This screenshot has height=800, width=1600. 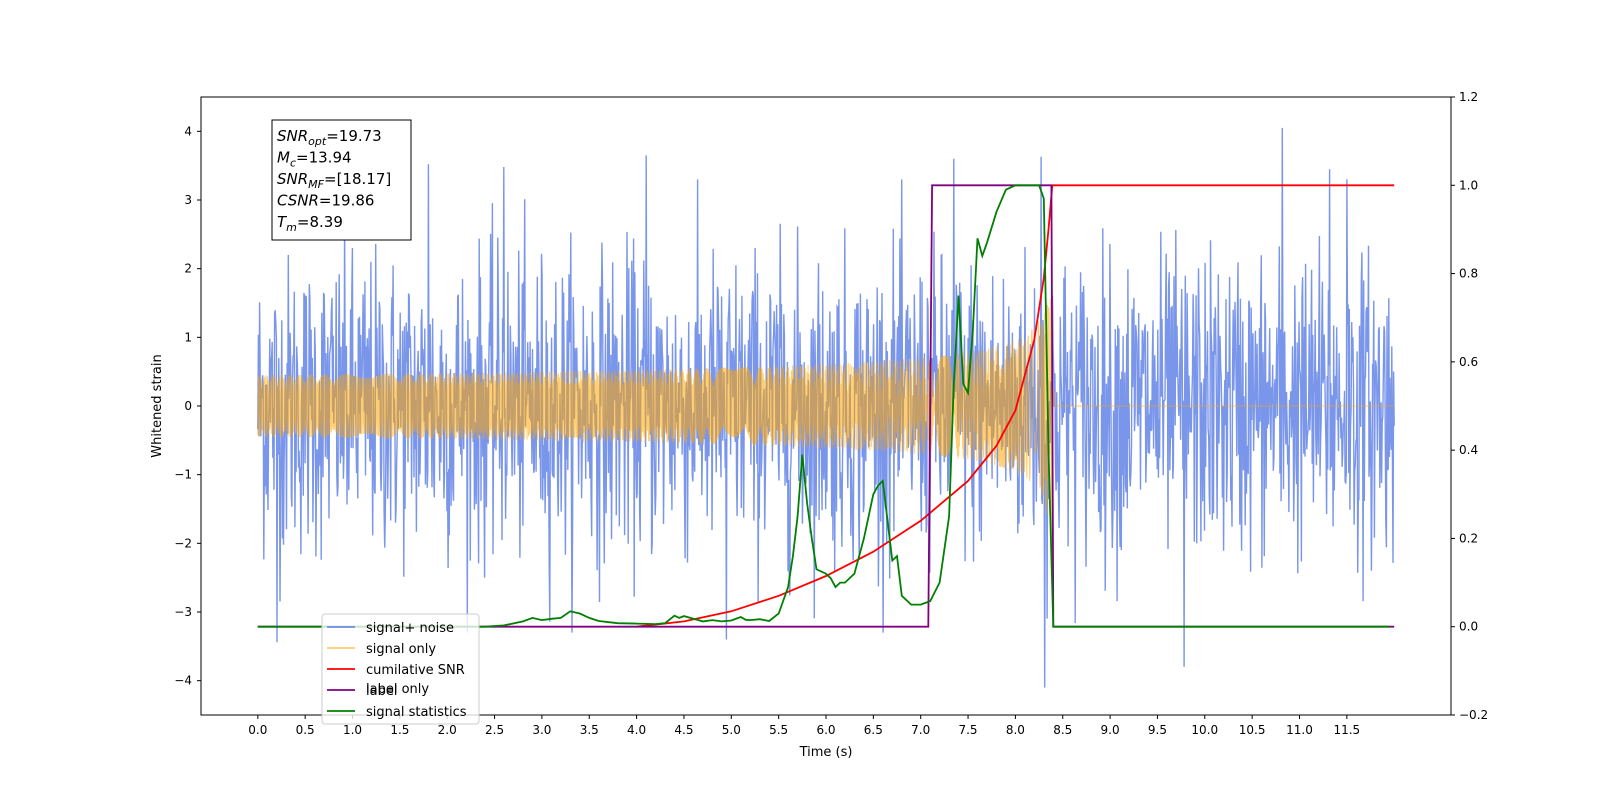 What do you see at coordinates (1468, 627) in the screenshot?
I see `y-tick-label-right: 0.0` at bounding box center [1468, 627].